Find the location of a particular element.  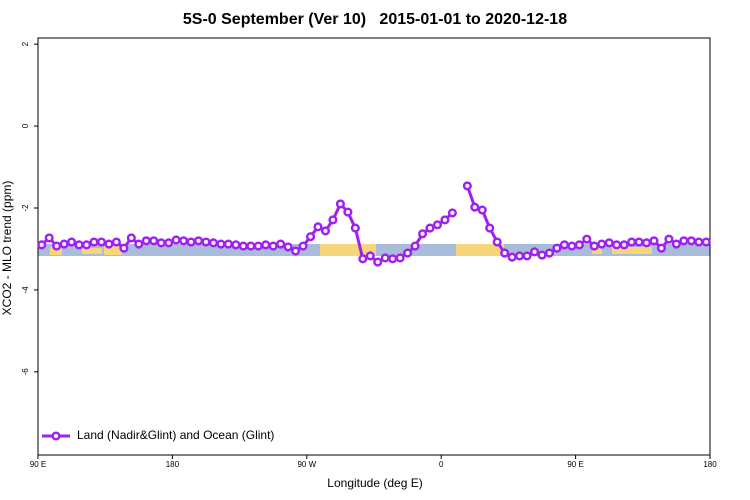

y-tick-label: -6 is located at coordinates (25, 372).